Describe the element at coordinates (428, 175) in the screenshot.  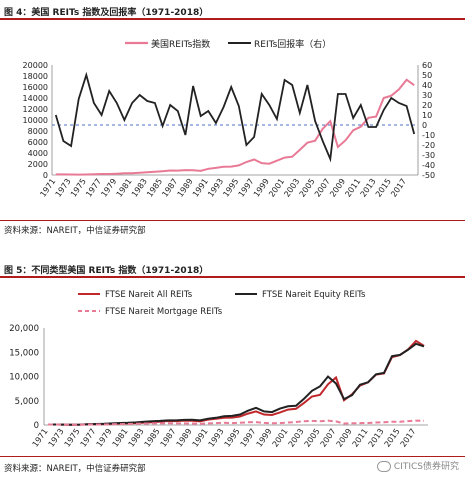
I see `y-right-tick-label: -50` at that location.